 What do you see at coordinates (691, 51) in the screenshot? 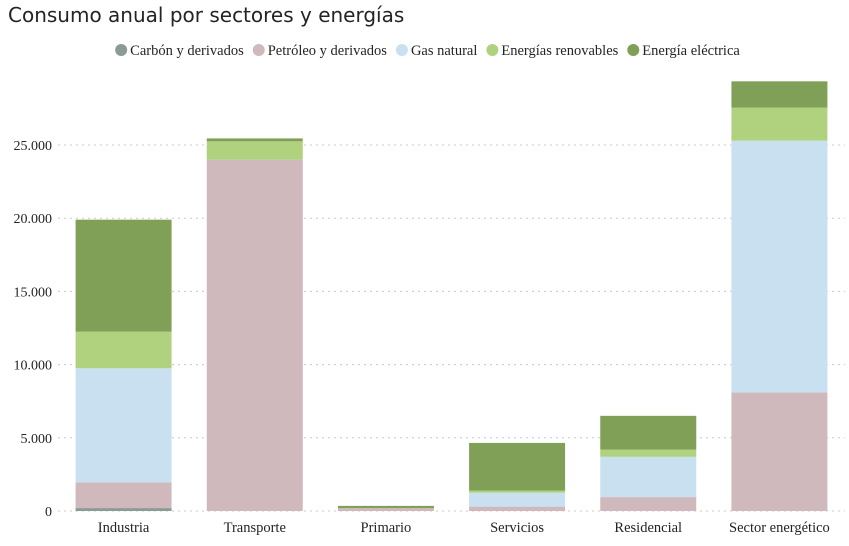
I see `legend-label: Energía eléctrica` at bounding box center [691, 51].